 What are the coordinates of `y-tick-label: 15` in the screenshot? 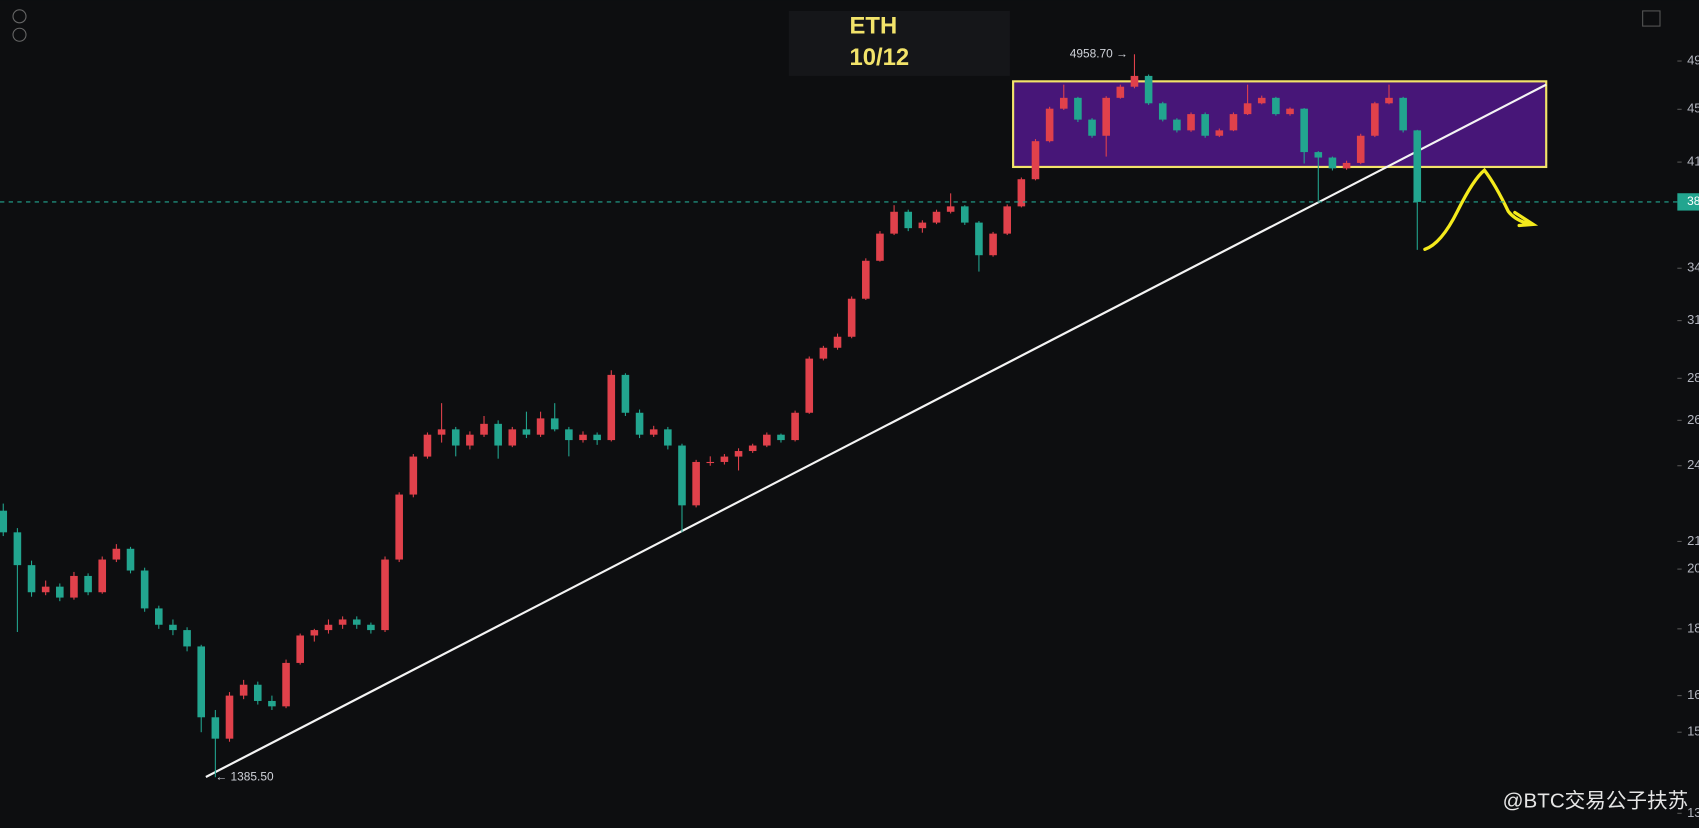 It's located at (1693, 731).